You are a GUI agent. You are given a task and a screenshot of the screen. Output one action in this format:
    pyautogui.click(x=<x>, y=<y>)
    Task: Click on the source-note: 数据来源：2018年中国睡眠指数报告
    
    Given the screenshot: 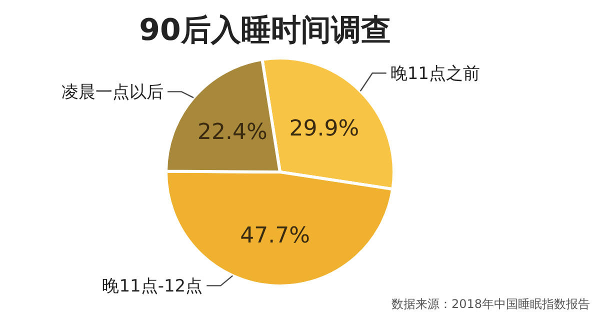 What is the action you would take?
    pyautogui.click(x=490, y=304)
    